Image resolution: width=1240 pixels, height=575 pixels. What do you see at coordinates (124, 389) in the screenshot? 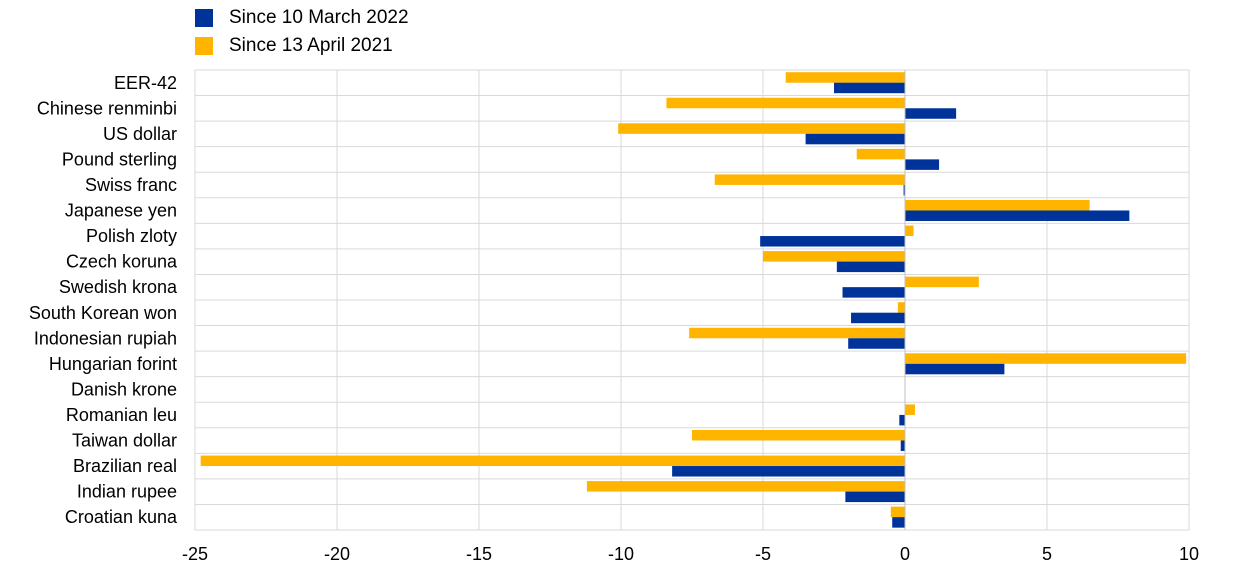
I see `category-label: Danish krone` at bounding box center [124, 389].